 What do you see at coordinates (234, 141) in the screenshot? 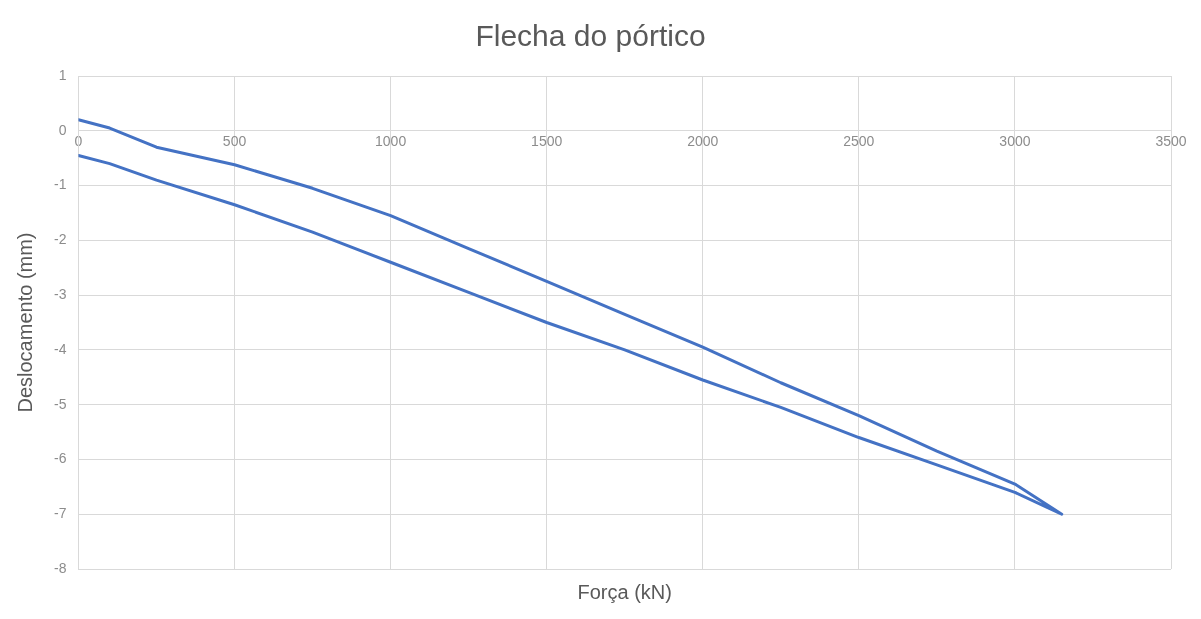
I see `x-tick-label: 500` at bounding box center [234, 141].